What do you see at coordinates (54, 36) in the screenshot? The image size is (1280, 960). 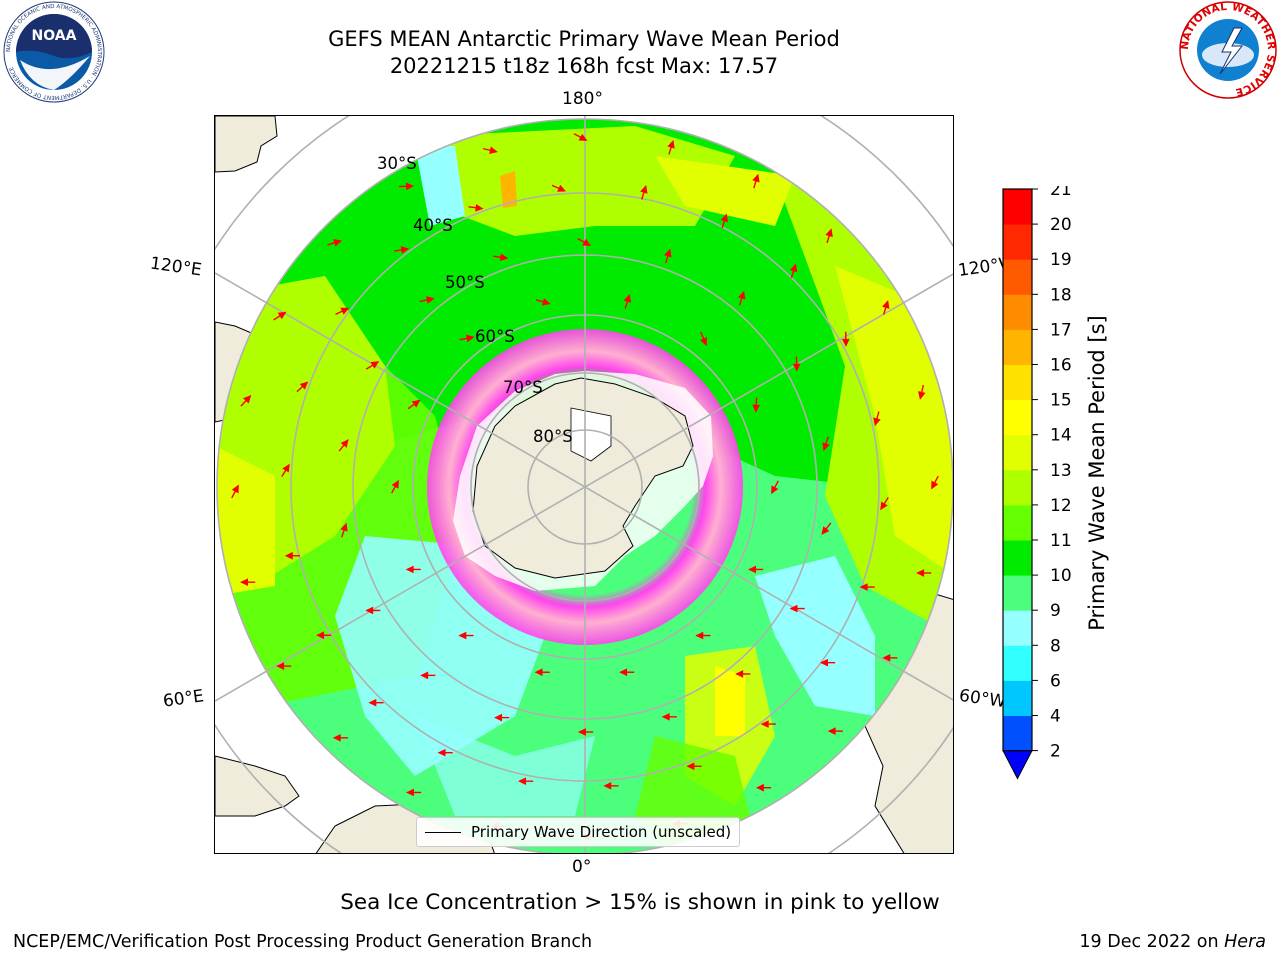 I see `noaa-logo-text: NOAA` at bounding box center [54, 36].